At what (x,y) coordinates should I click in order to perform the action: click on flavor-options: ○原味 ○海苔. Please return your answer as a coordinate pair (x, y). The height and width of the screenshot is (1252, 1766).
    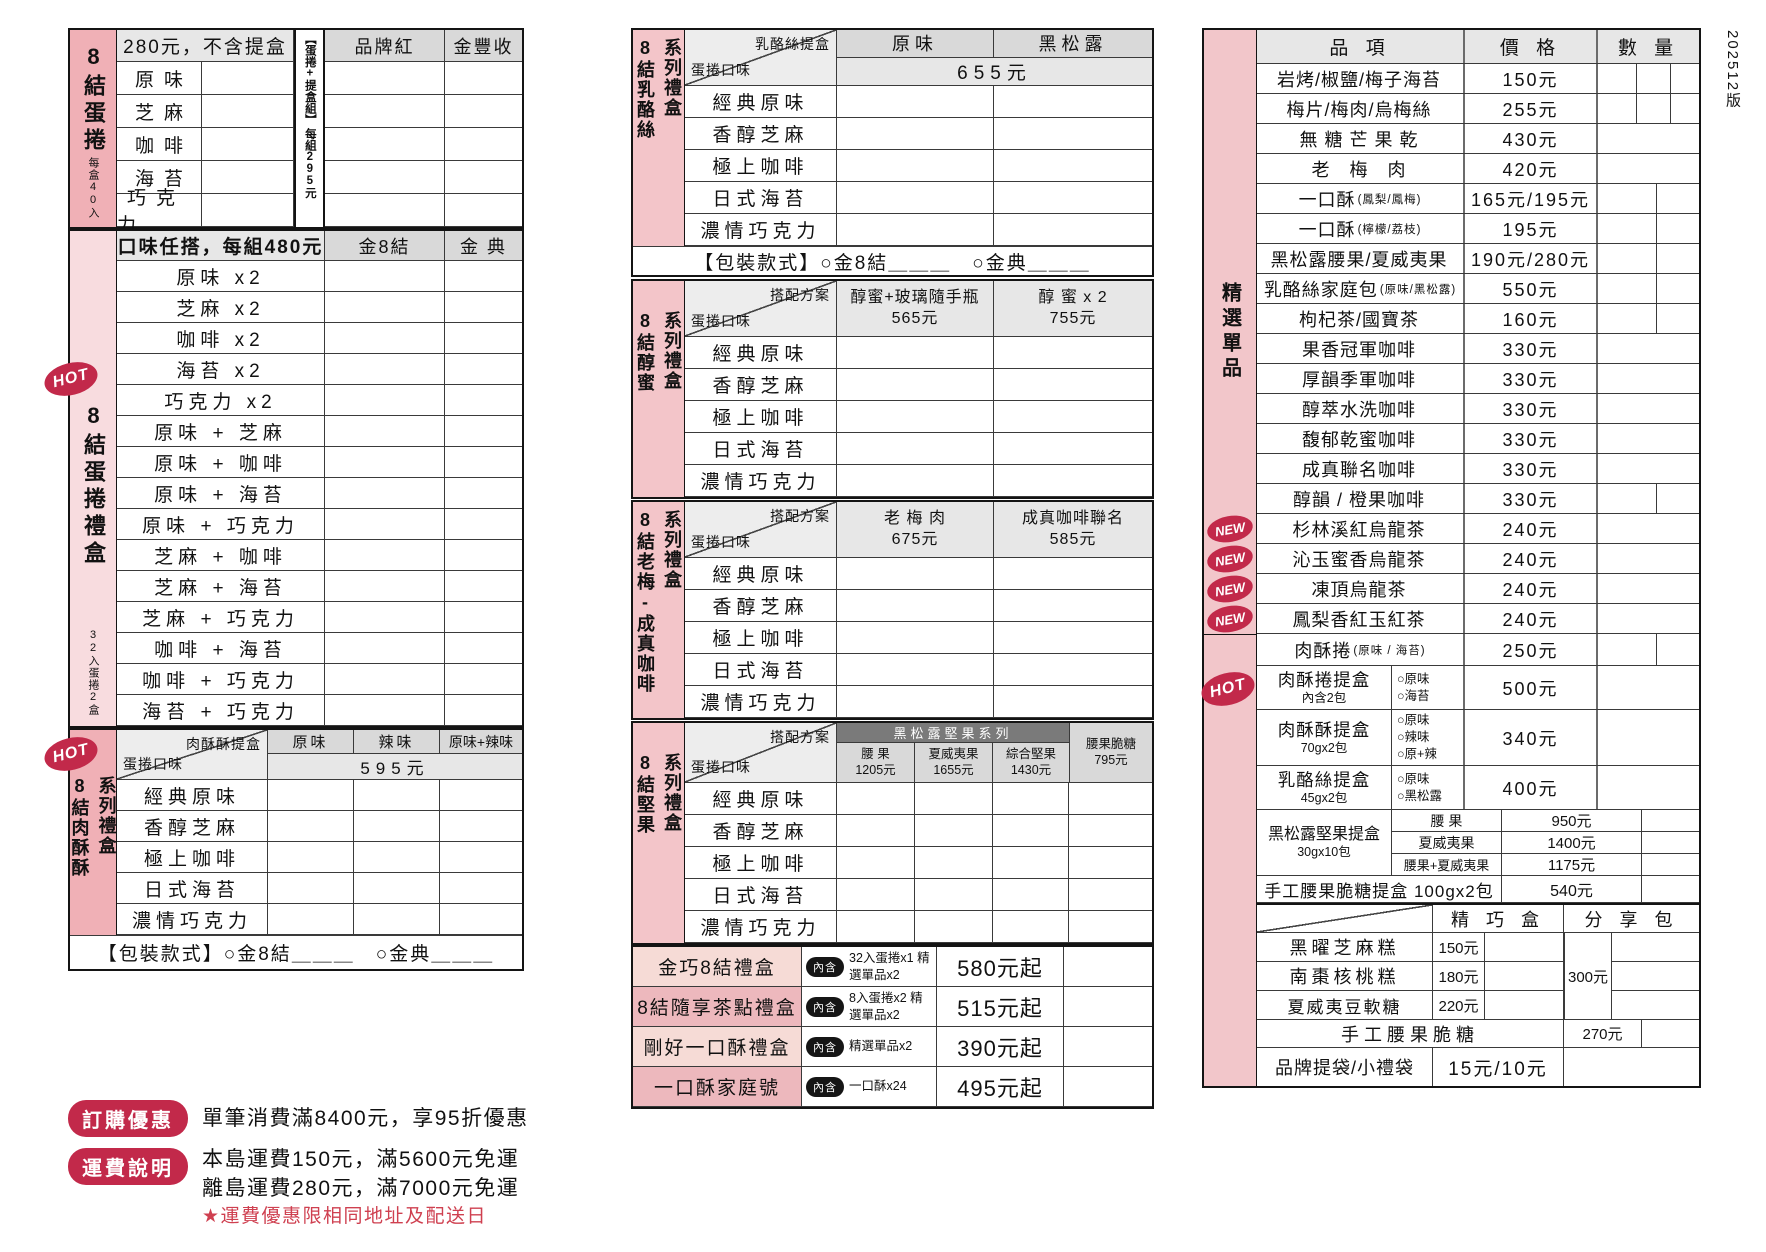
    Looking at the image, I should click on (1428, 687).